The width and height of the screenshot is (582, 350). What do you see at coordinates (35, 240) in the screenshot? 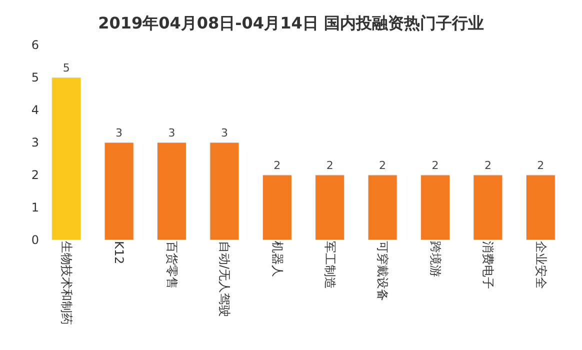
I see `y-tick-label: 0` at bounding box center [35, 240].